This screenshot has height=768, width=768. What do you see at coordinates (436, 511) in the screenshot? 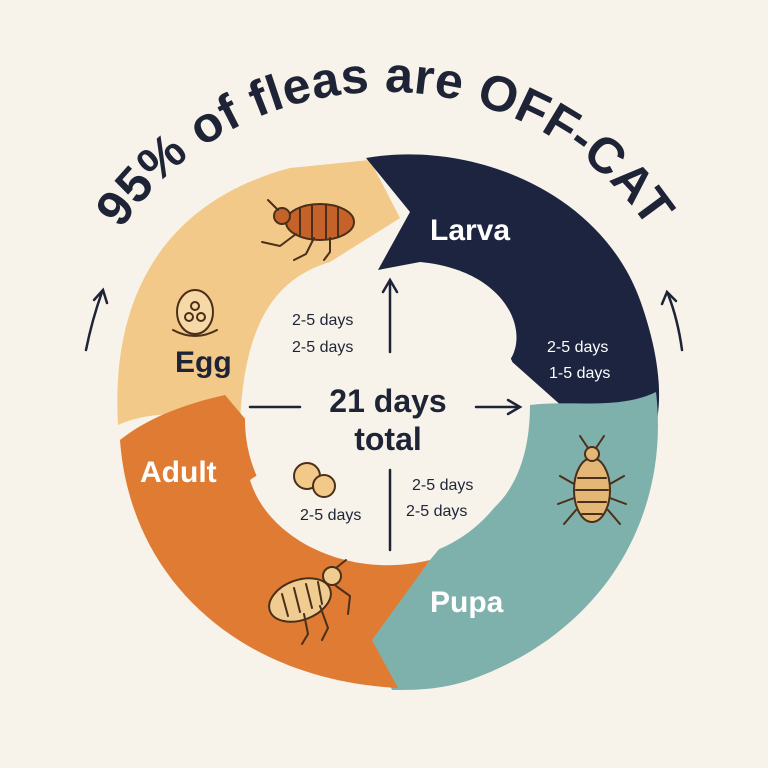
I see `pupa-duration-2: 2-5 days` at bounding box center [436, 511].